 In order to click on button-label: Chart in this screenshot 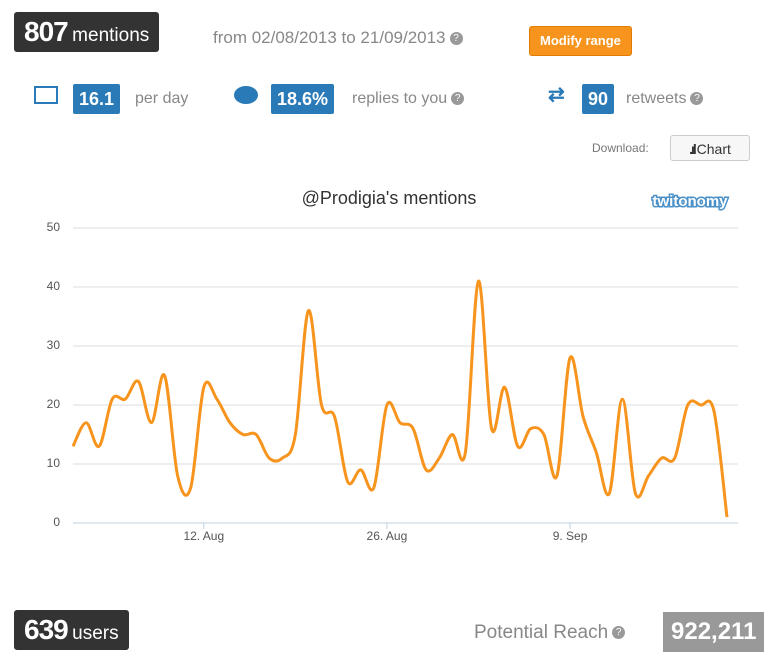, I will do `click(713, 149)`.